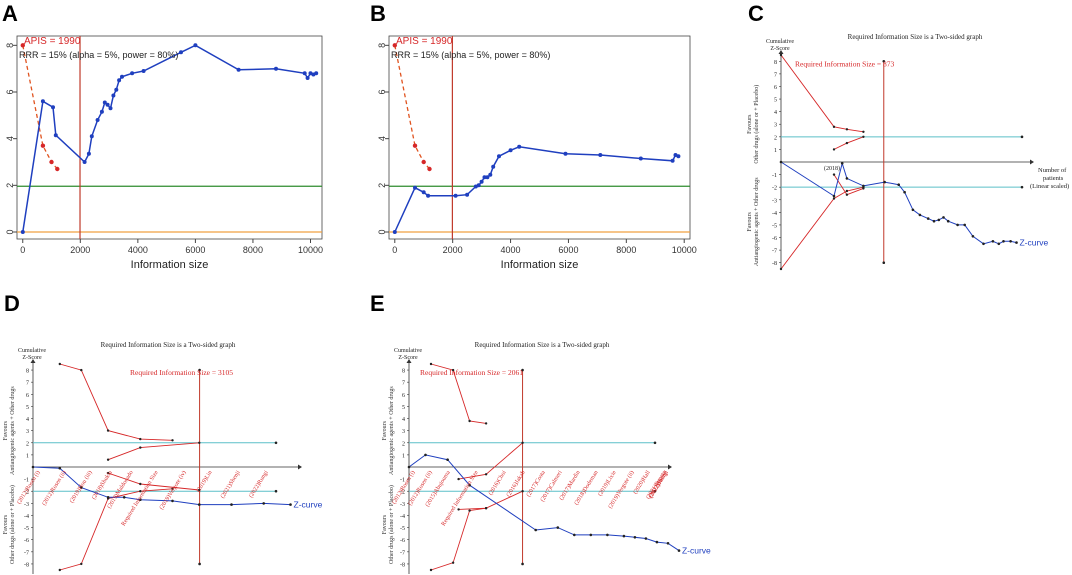 This screenshot has width=1072, height=575. What do you see at coordinates (153, 451) in the screenshot?
I see `panel-d-upper-futility` at bounding box center [153, 451].